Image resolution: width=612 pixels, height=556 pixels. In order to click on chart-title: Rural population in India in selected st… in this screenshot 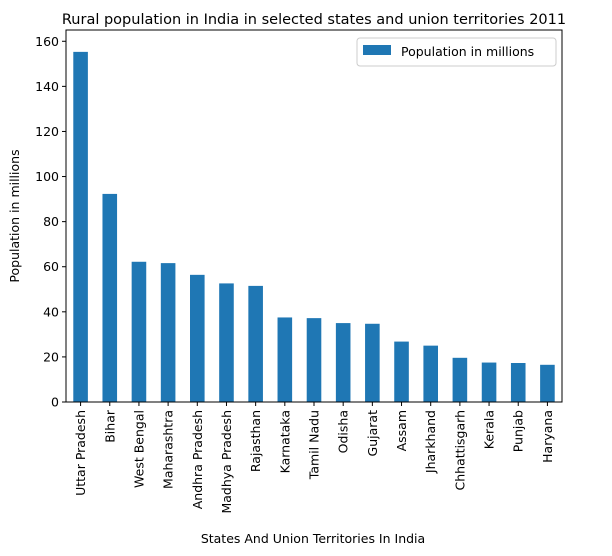, I will do `click(314, 20)`.